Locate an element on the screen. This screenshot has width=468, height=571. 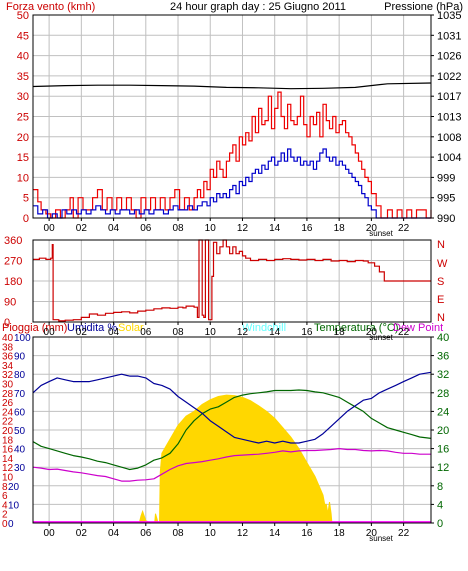
direction-panel-x-tick-label: 22 is located at coordinates (404, 332).